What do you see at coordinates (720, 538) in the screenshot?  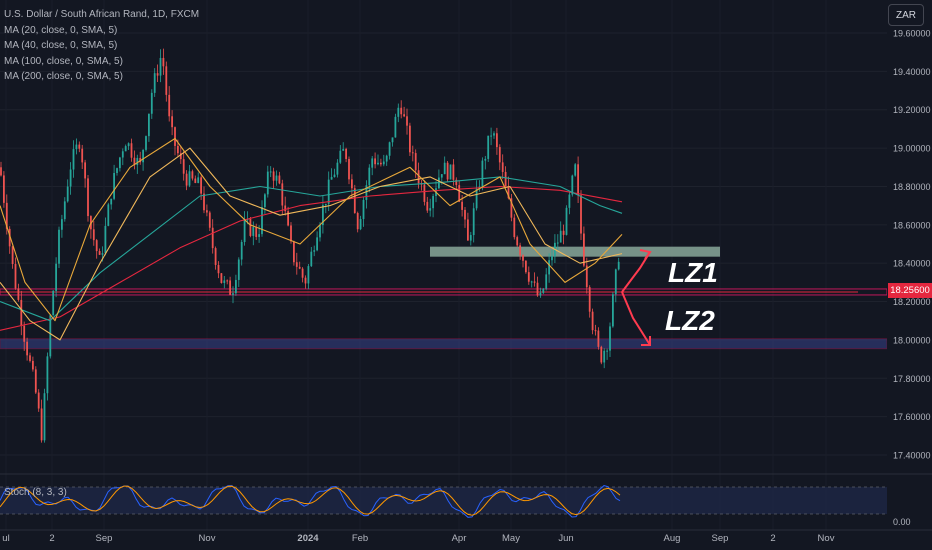 I see `time-tick-label: Sep` at bounding box center [720, 538].